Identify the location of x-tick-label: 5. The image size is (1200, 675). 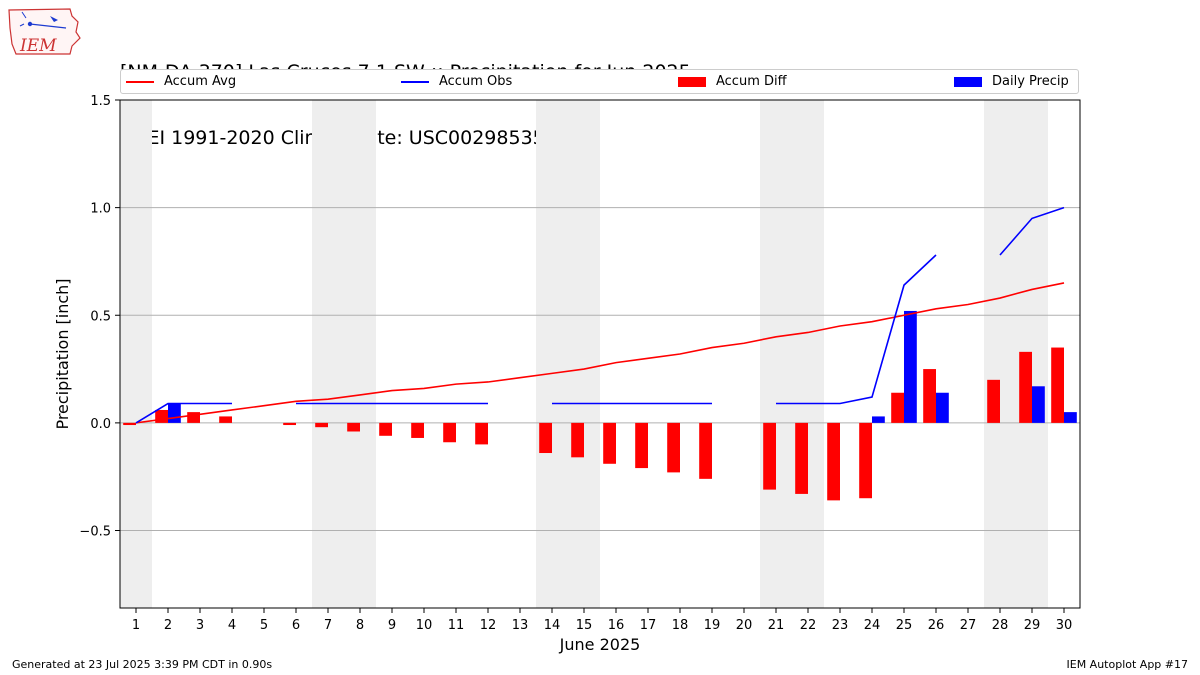
(264, 625).